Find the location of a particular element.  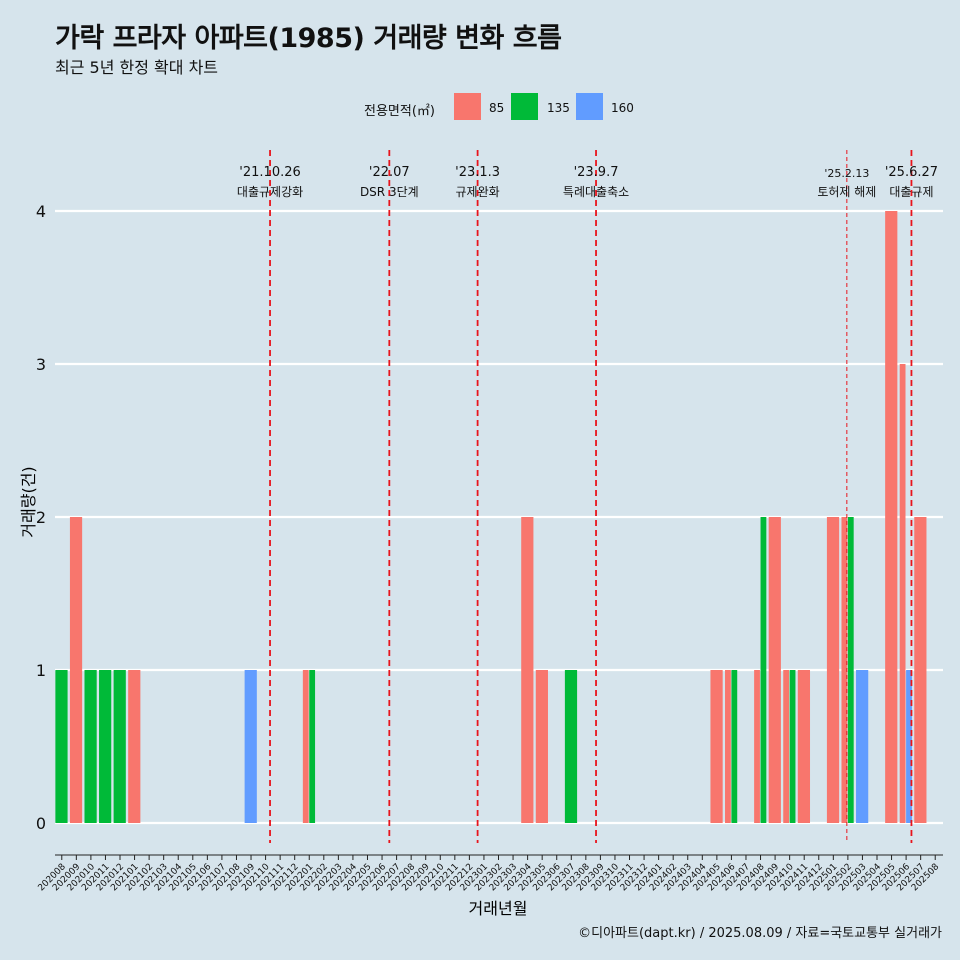

legend-label-85: 85 is located at coordinates (497, 108).